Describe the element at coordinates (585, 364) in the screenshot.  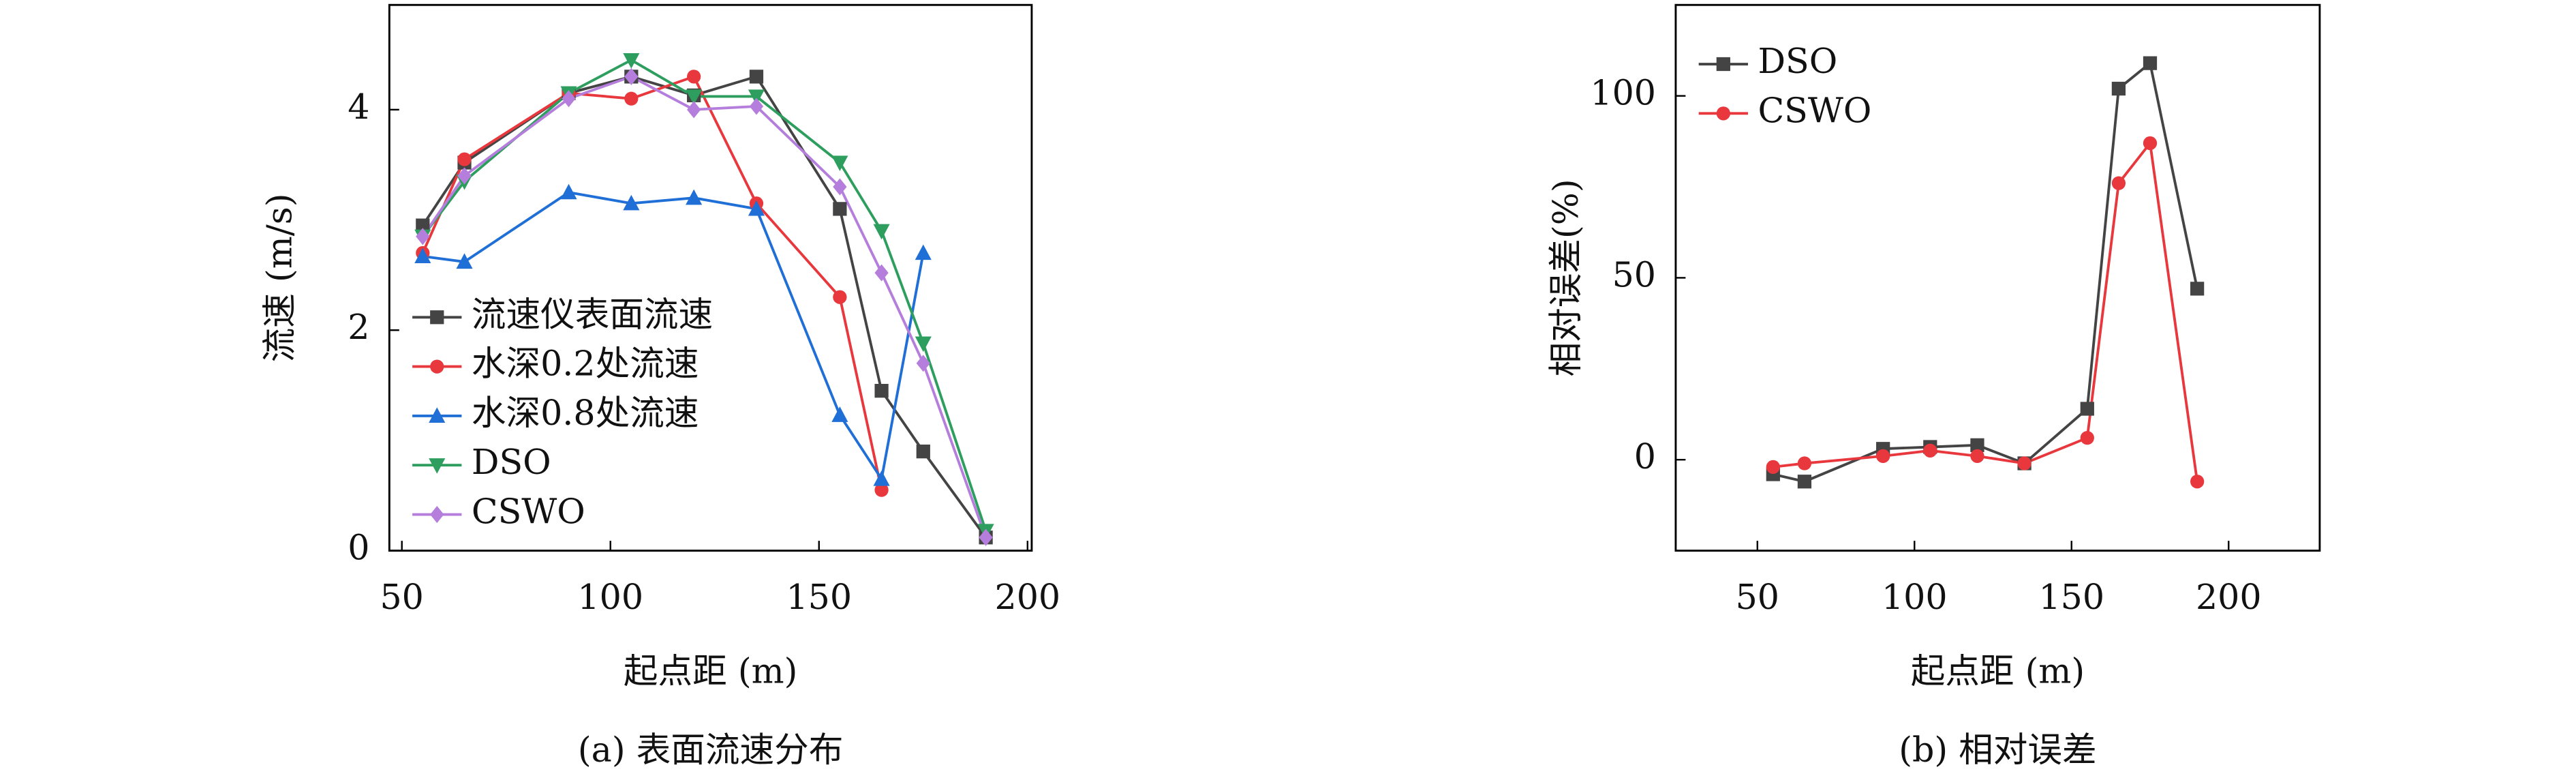
I see `legend-label: 水深0.2处流速` at that location.